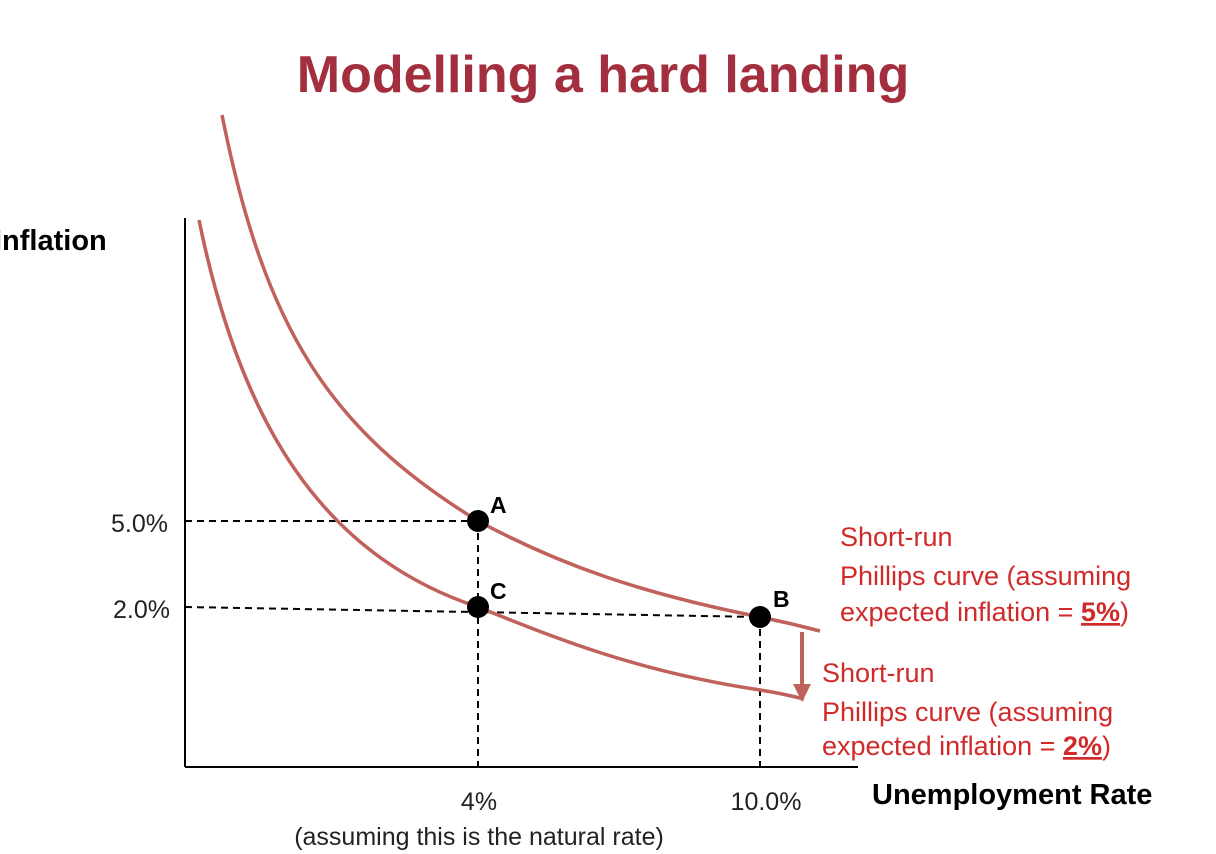 The image size is (1216, 854). Describe the element at coordinates (781, 599) in the screenshot. I see `point-b-label: B` at that location.